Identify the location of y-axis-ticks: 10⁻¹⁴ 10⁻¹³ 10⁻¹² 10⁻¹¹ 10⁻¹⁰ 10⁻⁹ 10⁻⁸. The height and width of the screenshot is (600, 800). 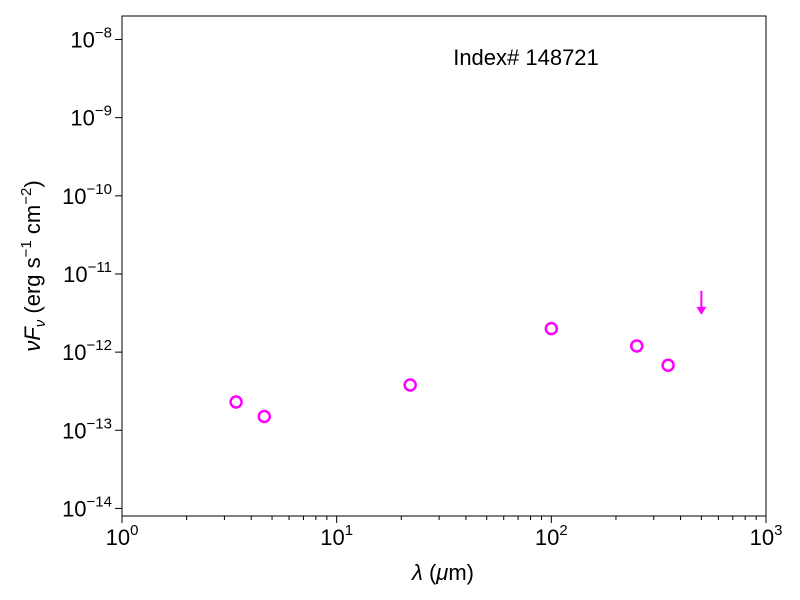
(92, 273).